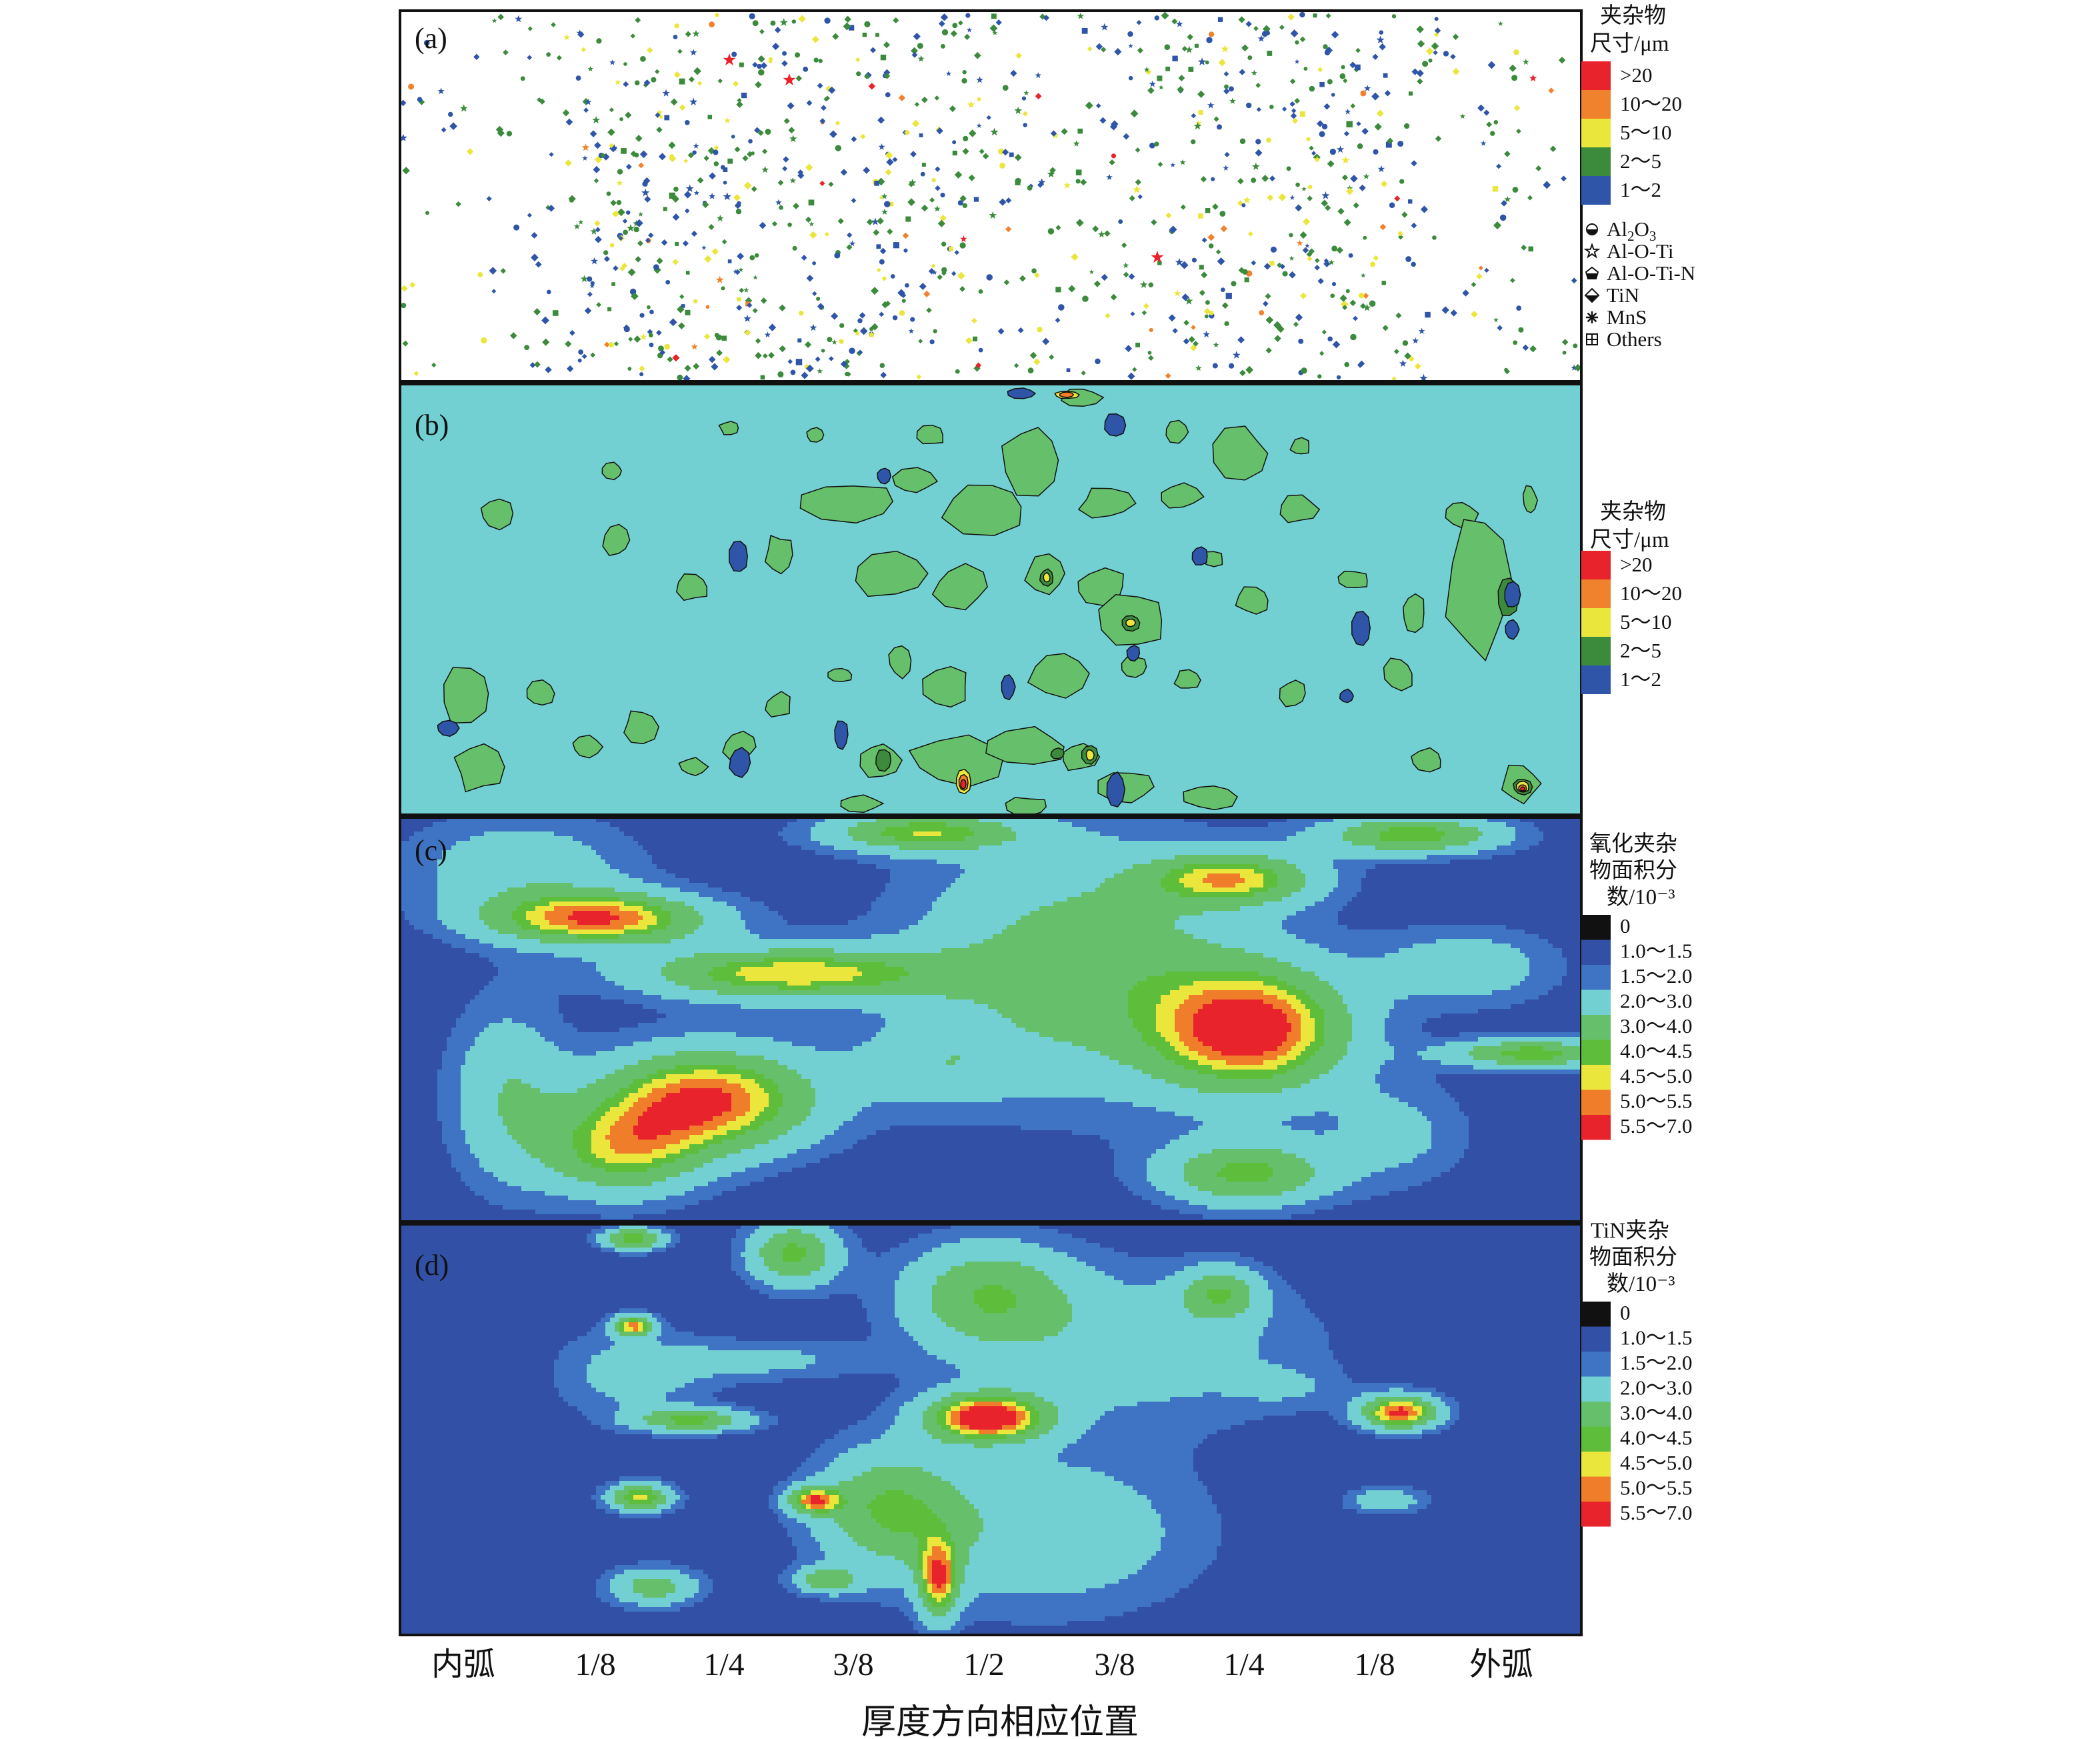 The height and width of the screenshot is (1739, 2100). I want to click on panel-c: (c), so click(991, 1019).